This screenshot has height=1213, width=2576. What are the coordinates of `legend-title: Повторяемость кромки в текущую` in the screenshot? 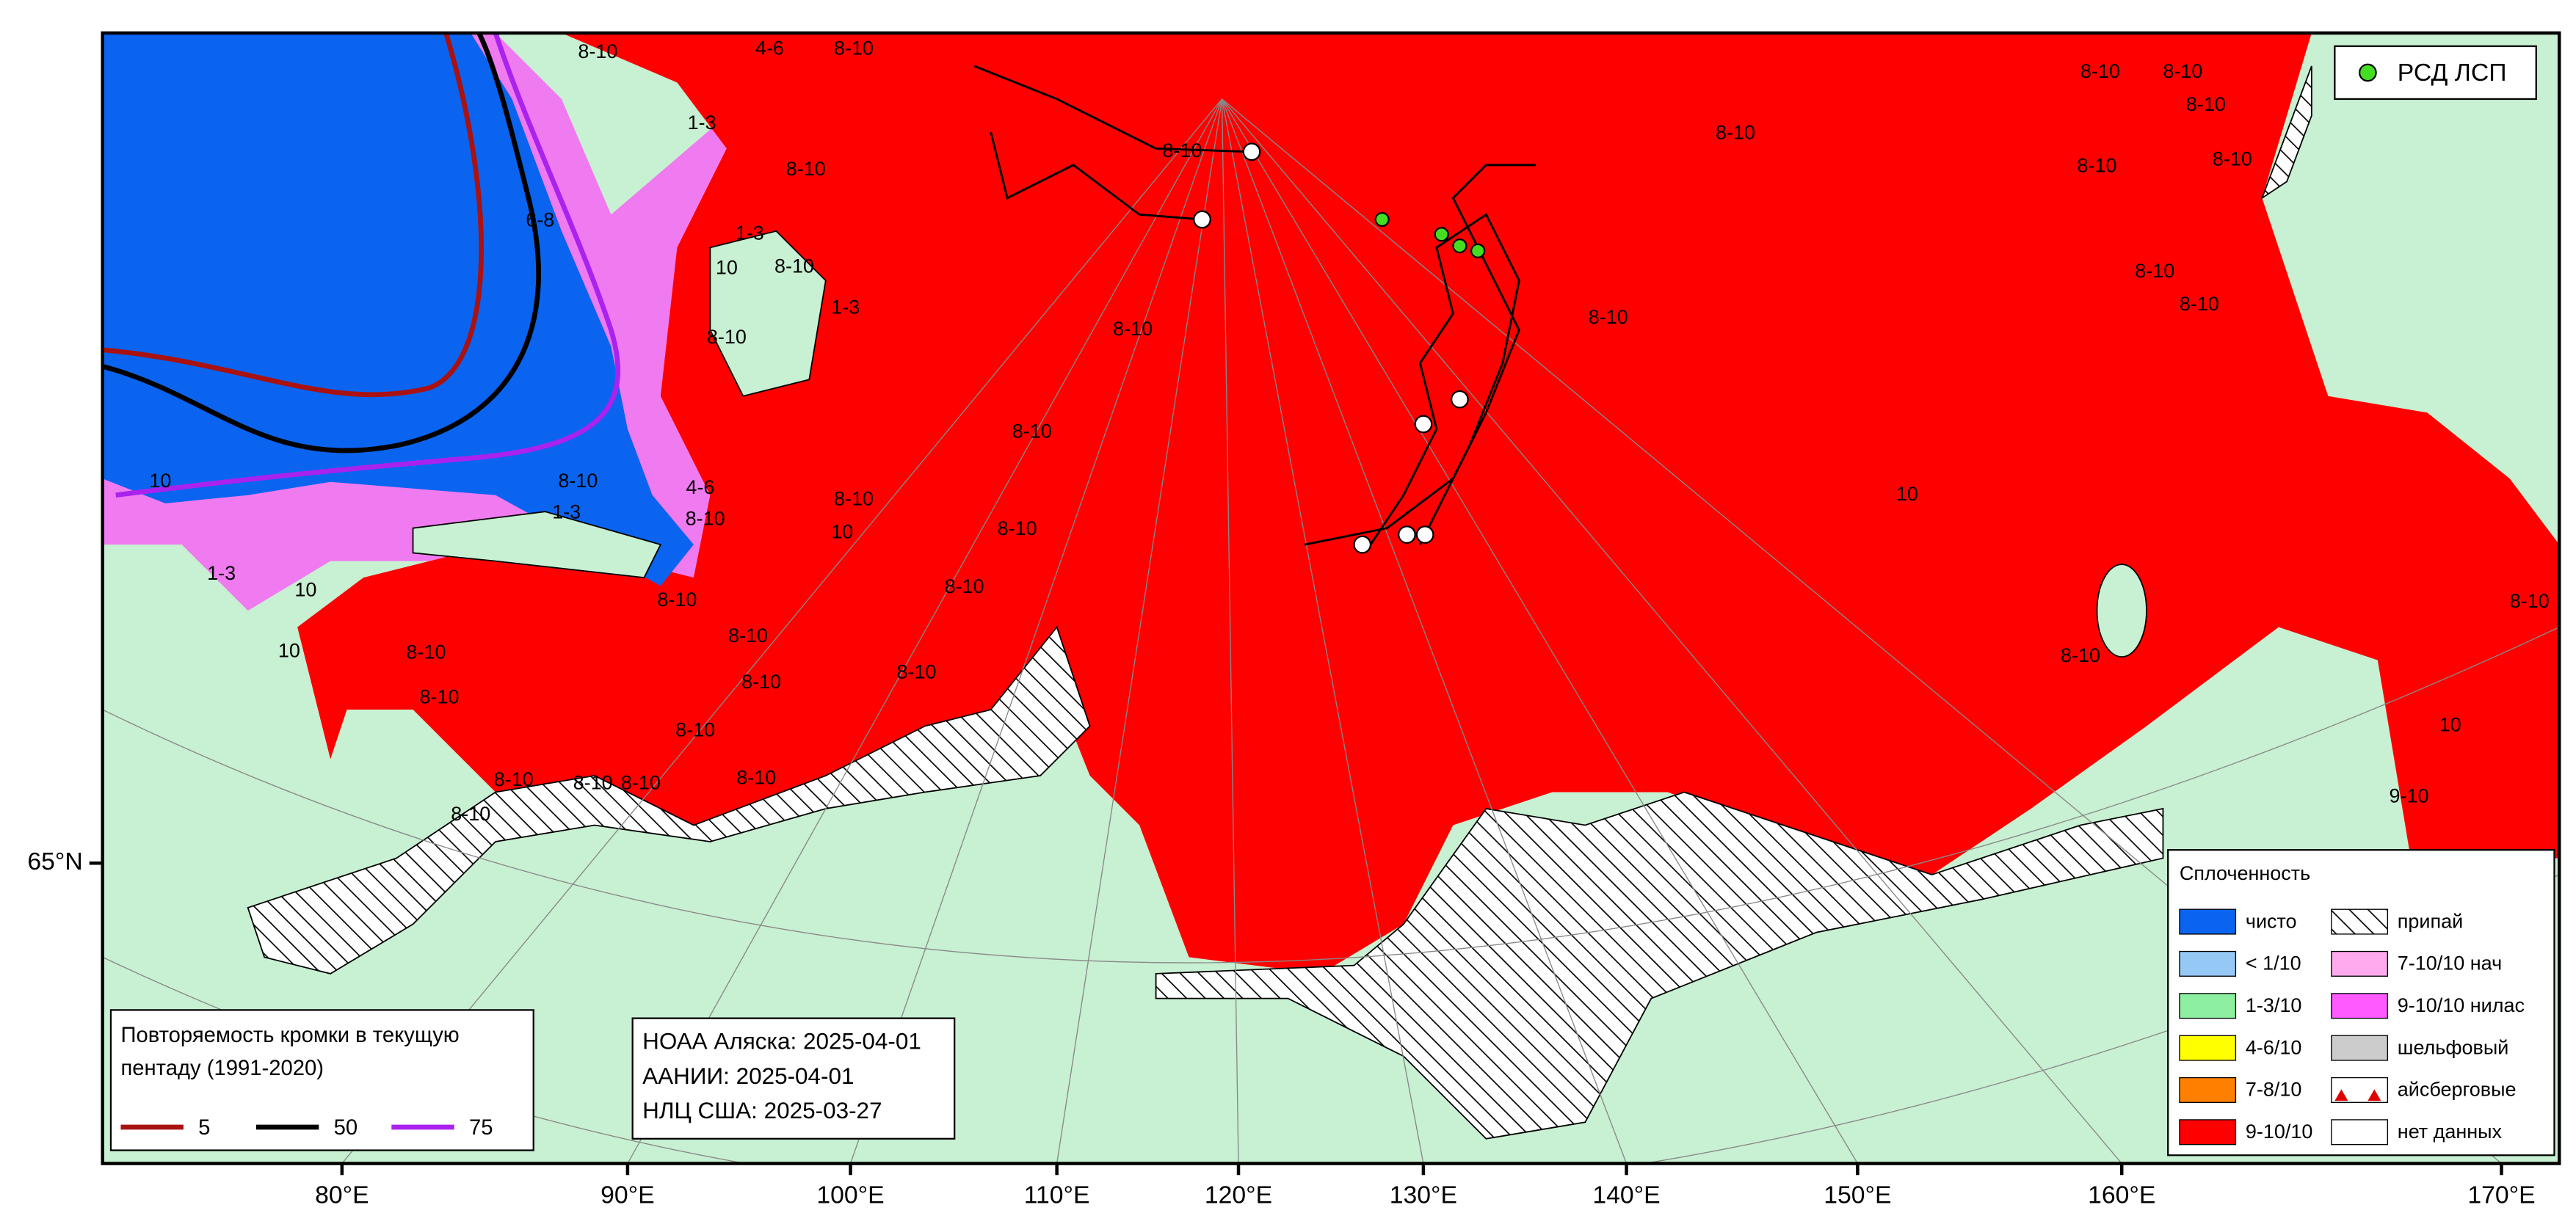 It's located at (289, 1035).